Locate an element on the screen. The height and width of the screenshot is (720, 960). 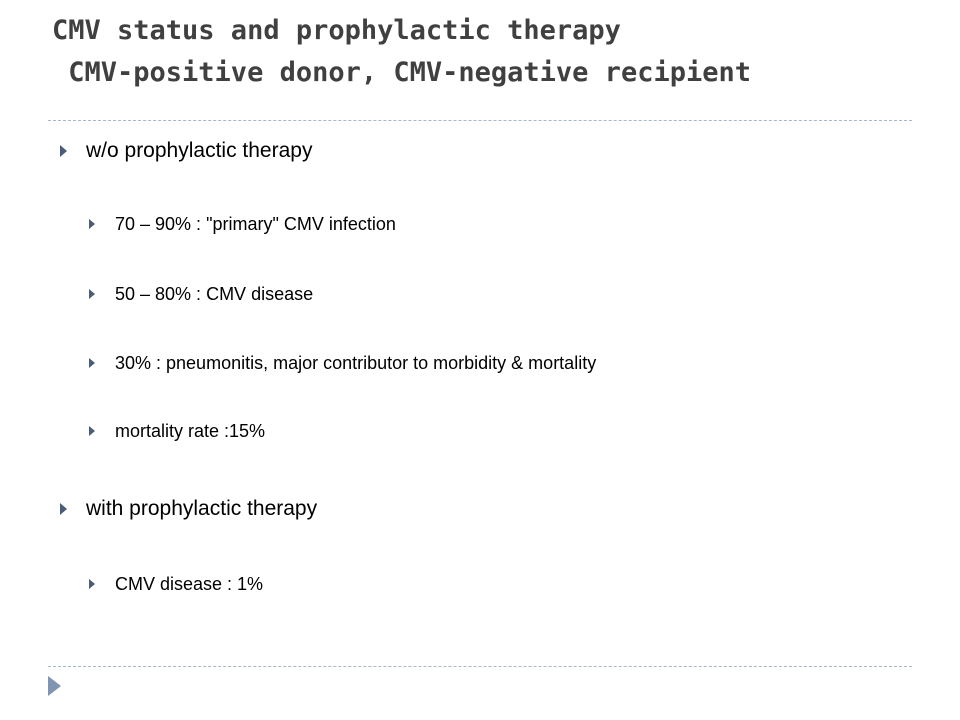
title-divider is located at coordinates (480, 120).